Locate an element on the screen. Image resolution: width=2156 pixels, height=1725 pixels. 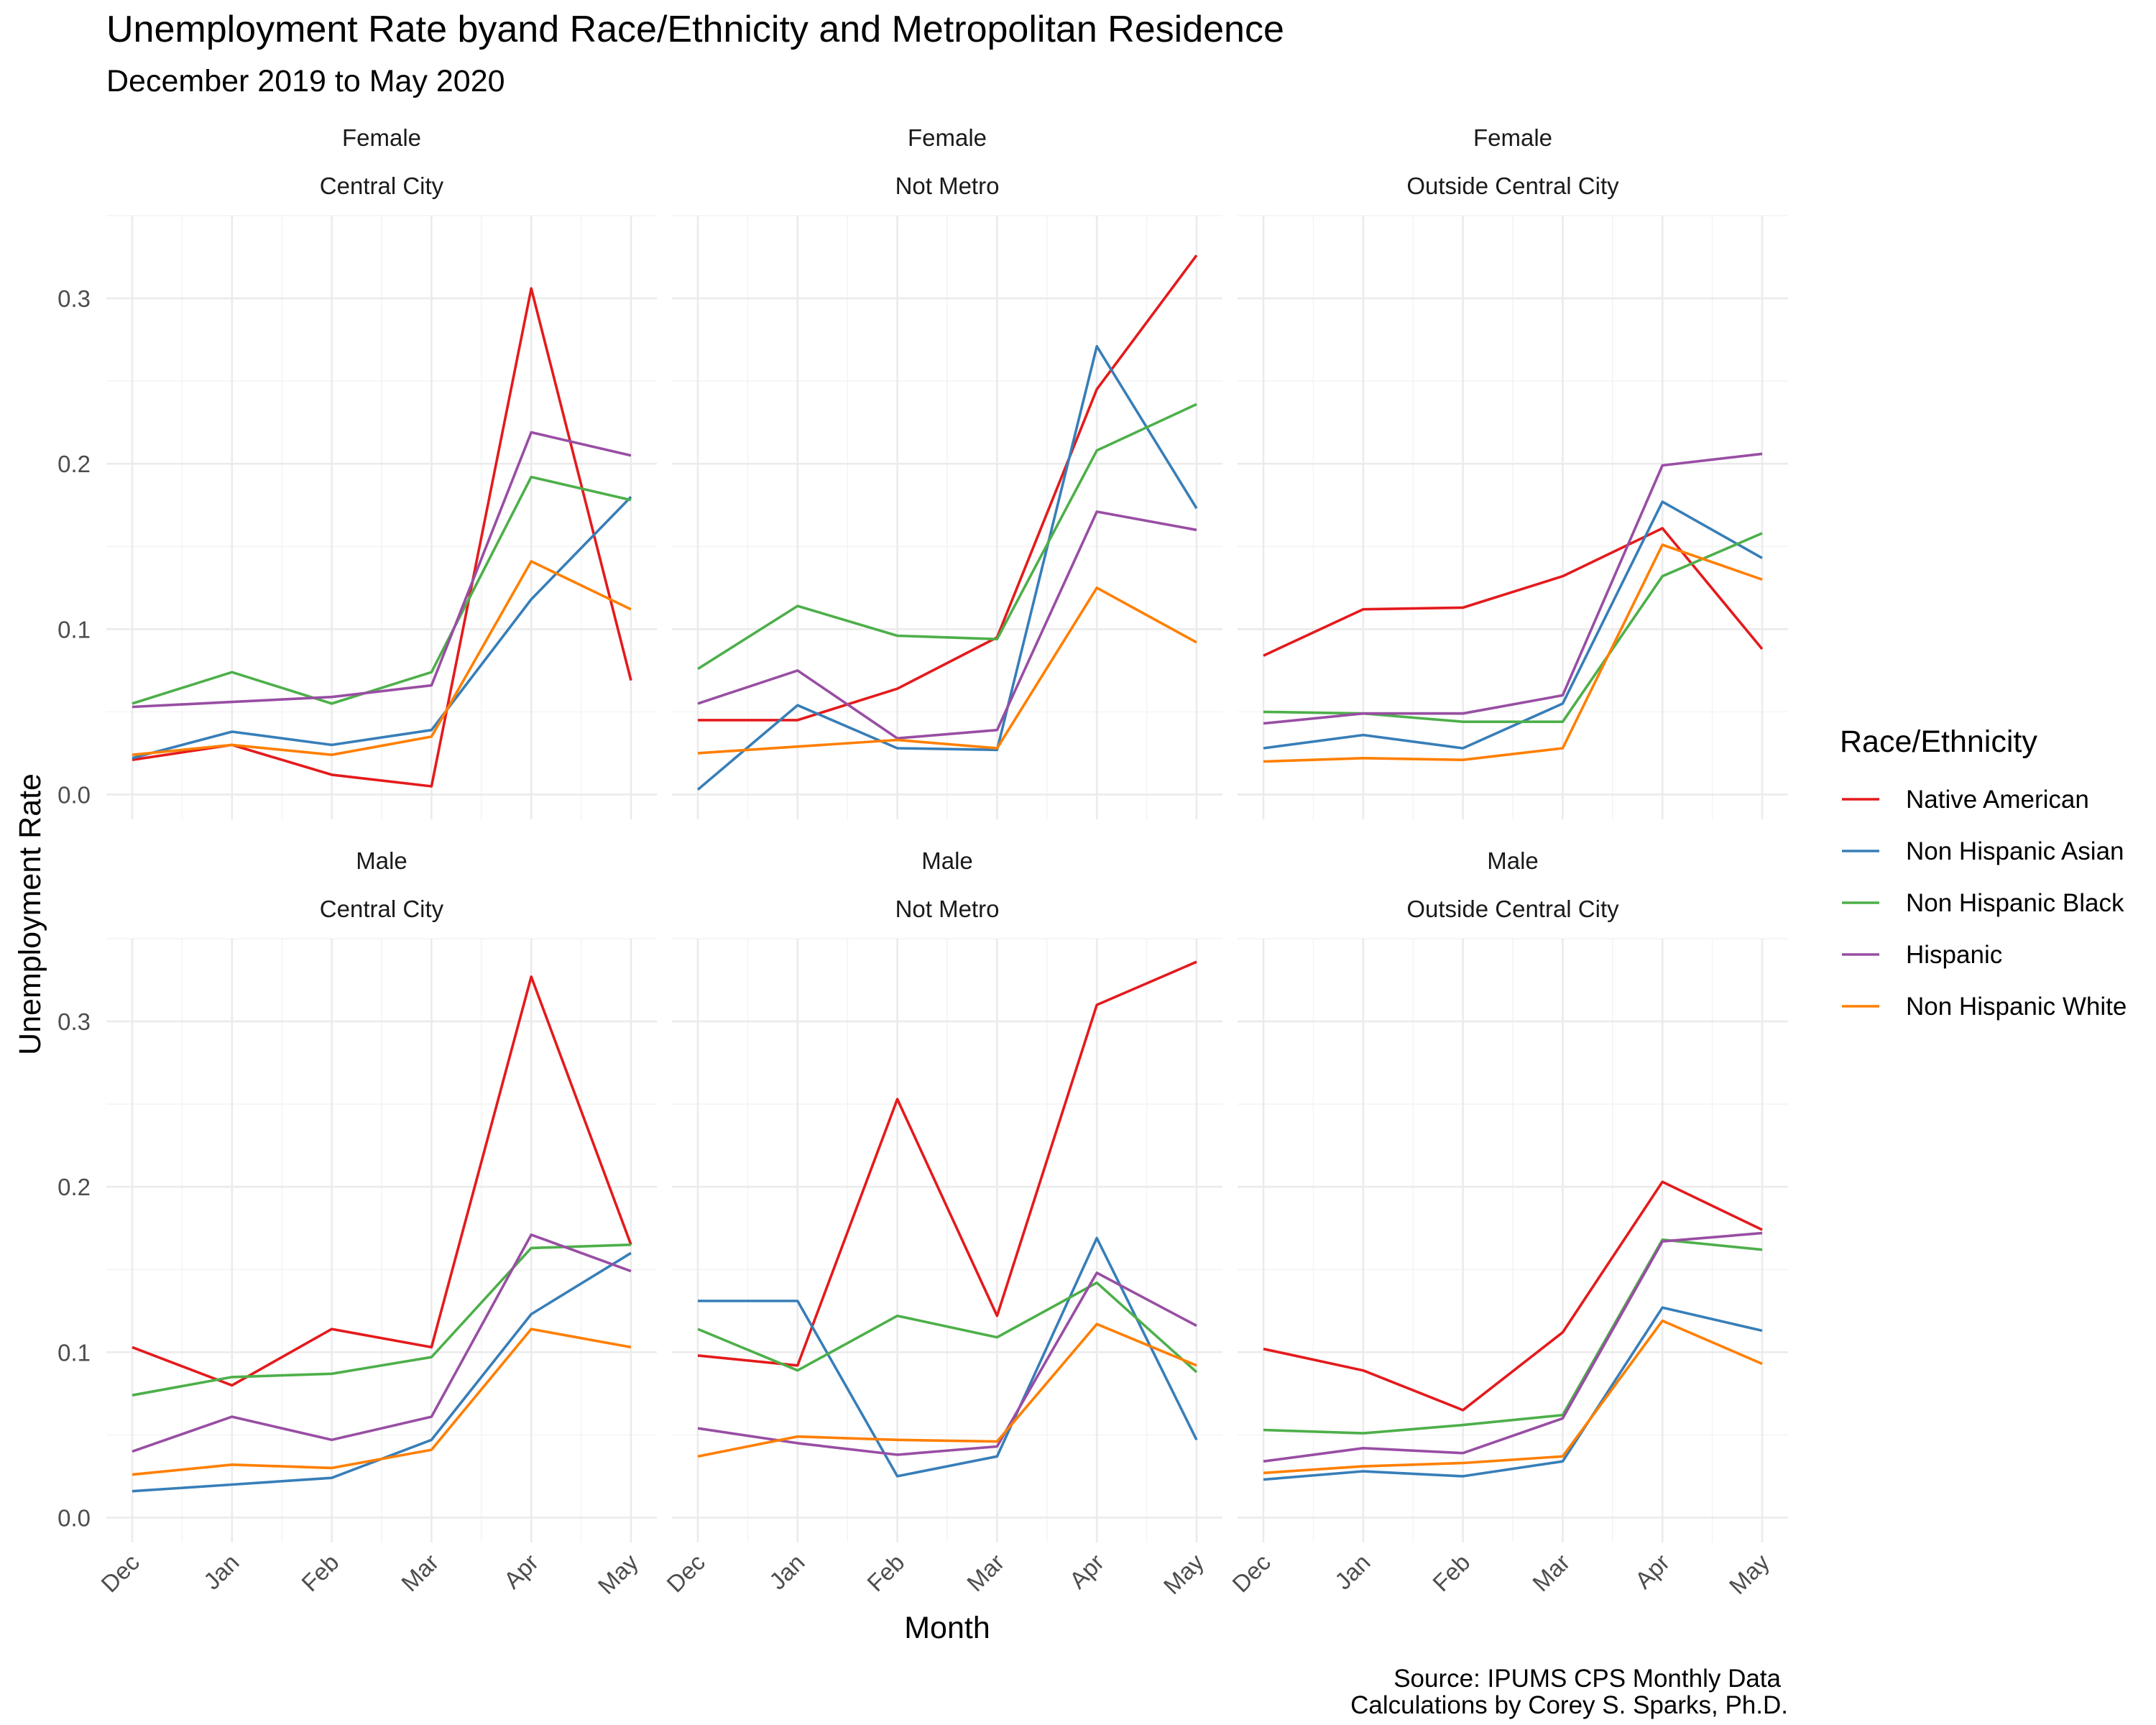
facet-panel: Male Not Metro Dec Jan Feb Mar Apr May is located at coordinates (941, 1223).